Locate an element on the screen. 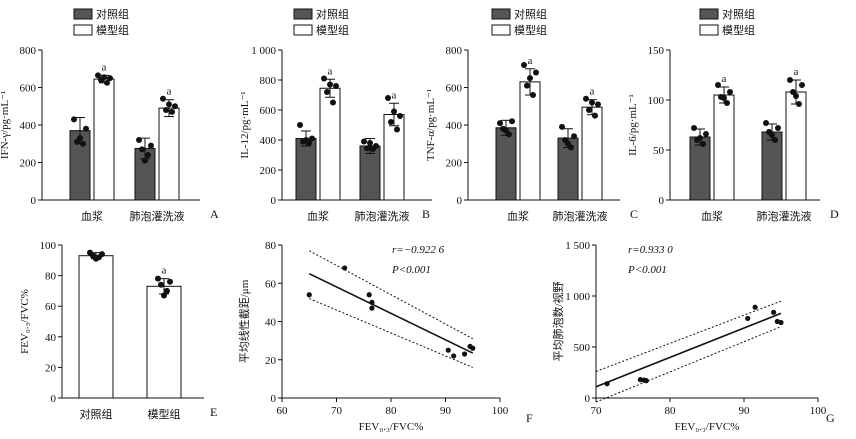  legend-label: 模型组 is located at coordinates (332, 30).